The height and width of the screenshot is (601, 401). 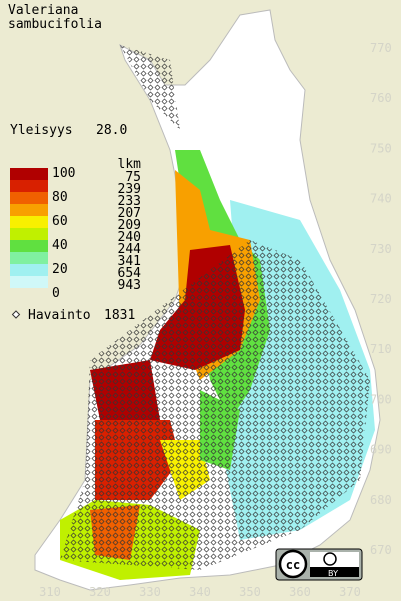 I want to click on frequency-label: Yleisyys, so click(x=41, y=130).